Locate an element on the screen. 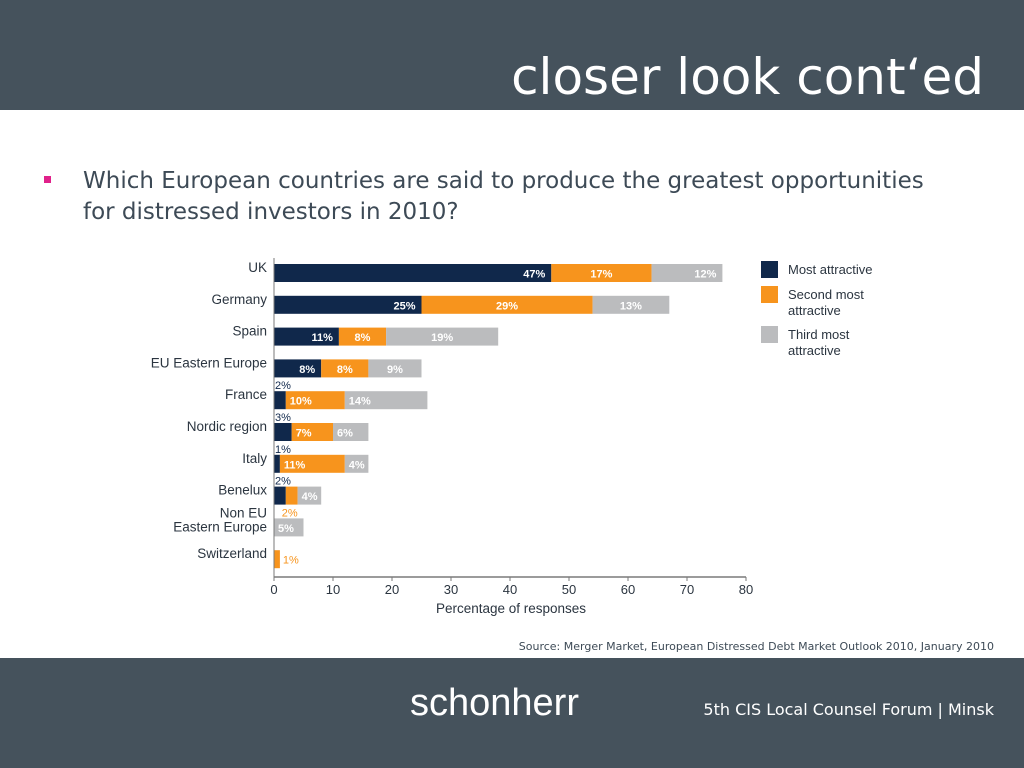 This screenshot has height=768, width=1024. data-label: 10% is located at coordinates (301, 402).